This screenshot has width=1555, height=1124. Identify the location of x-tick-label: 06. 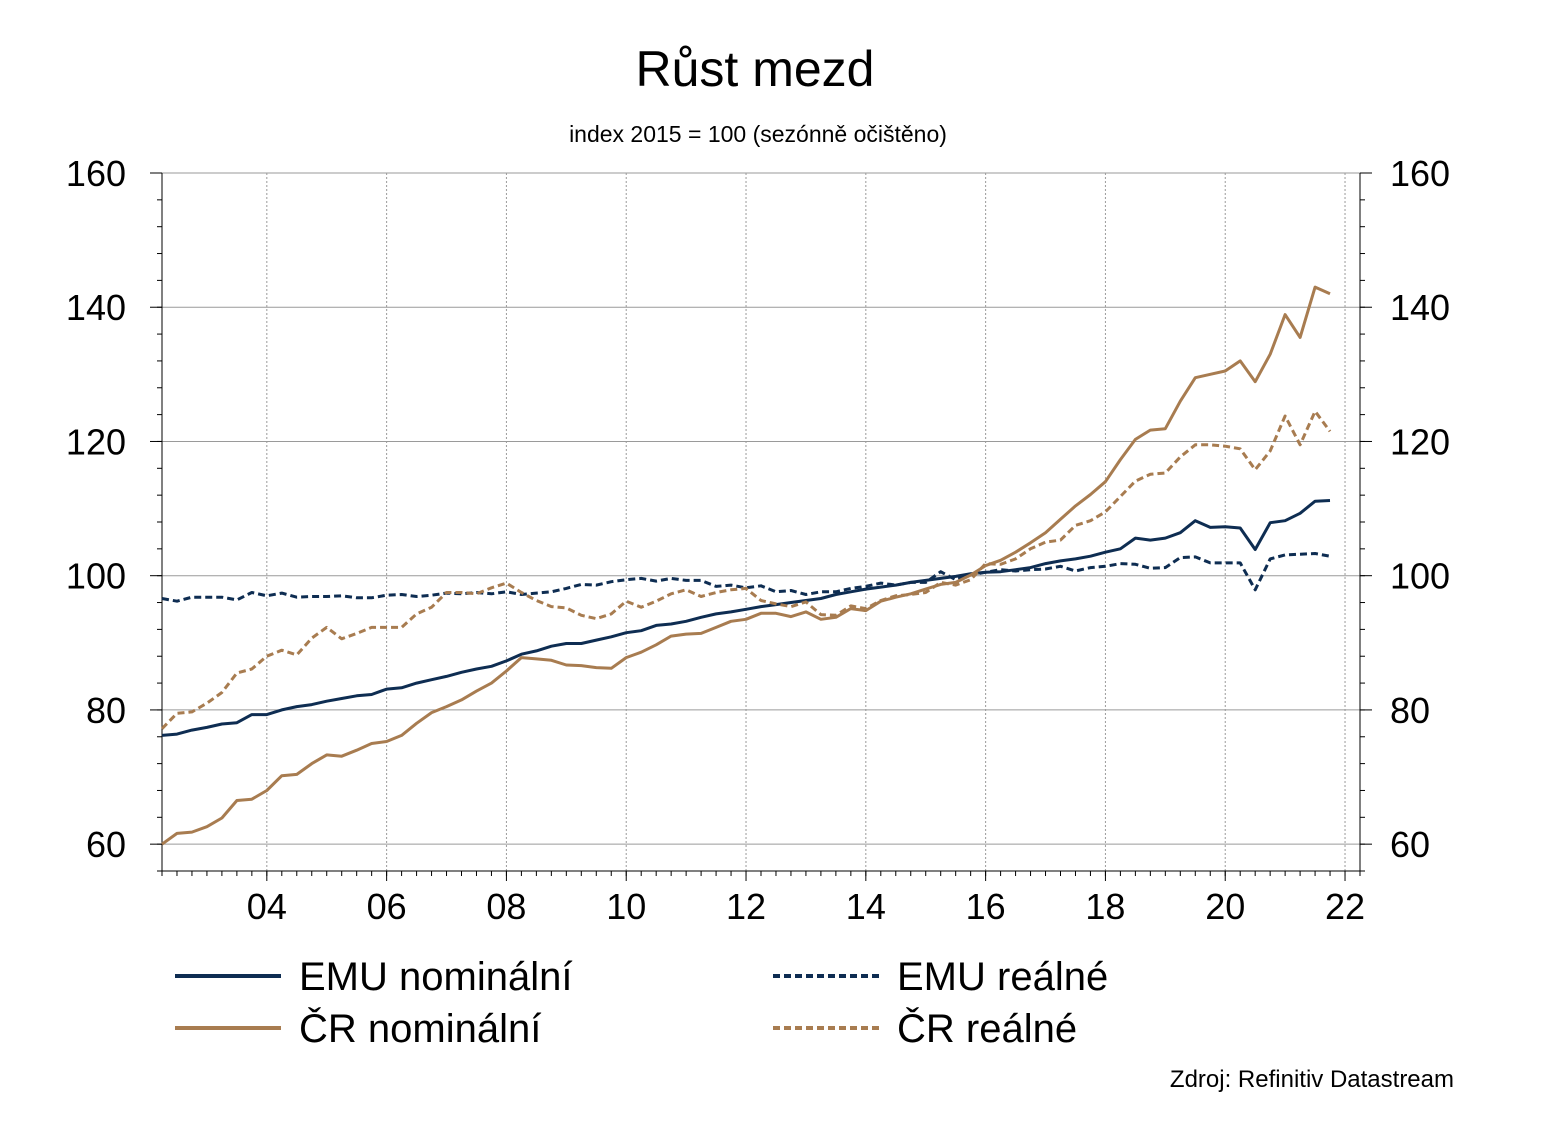
(387, 906).